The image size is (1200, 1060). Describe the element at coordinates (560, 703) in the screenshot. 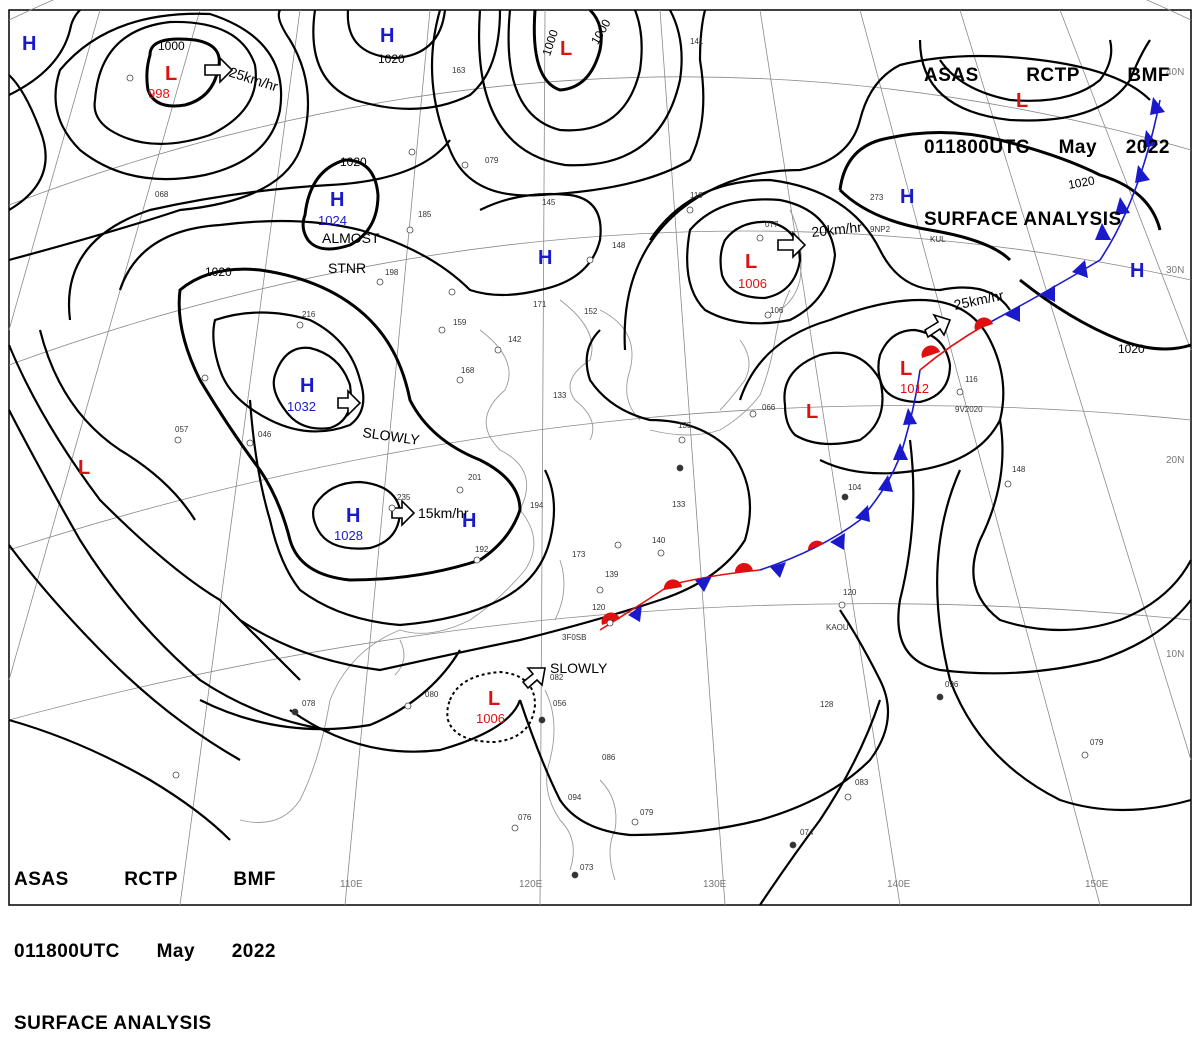

I see `station-value: 056` at that location.